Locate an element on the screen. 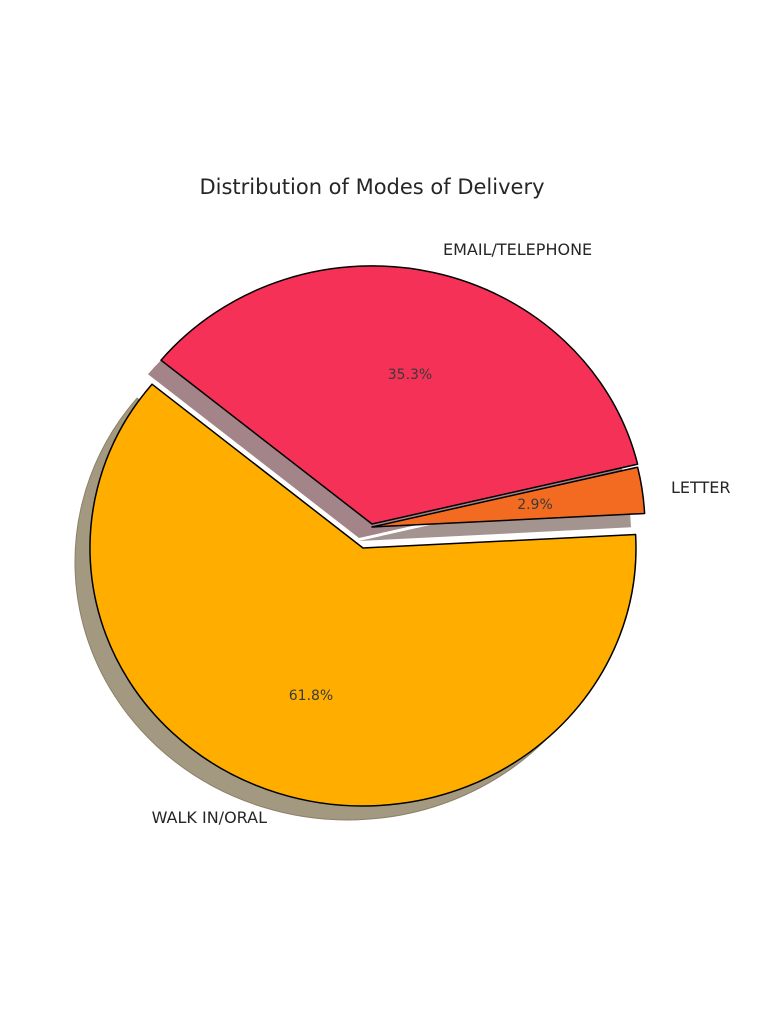 The height and width of the screenshot is (1024, 768). slice-letter is located at coordinates (508, 497).